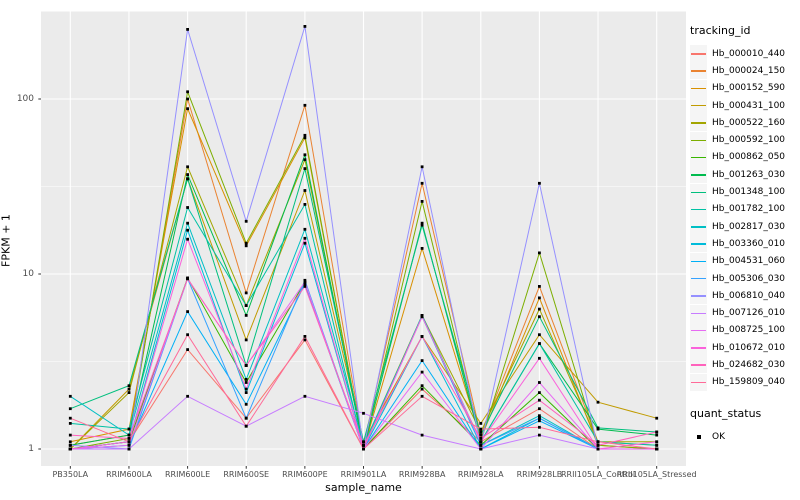 The width and height of the screenshot is (800, 500). Describe the element at coordinates (70, 474) in the screenshot. I see `x-tick-label: PB350LA` at that location.